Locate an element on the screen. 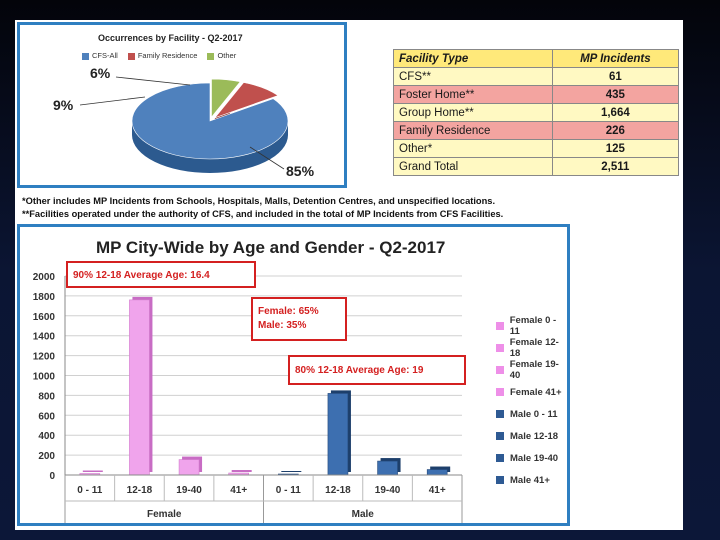 This screenshot has width=720, height=540. annotation-male-pct: Male: 35% is located at coordinates (282, 325).